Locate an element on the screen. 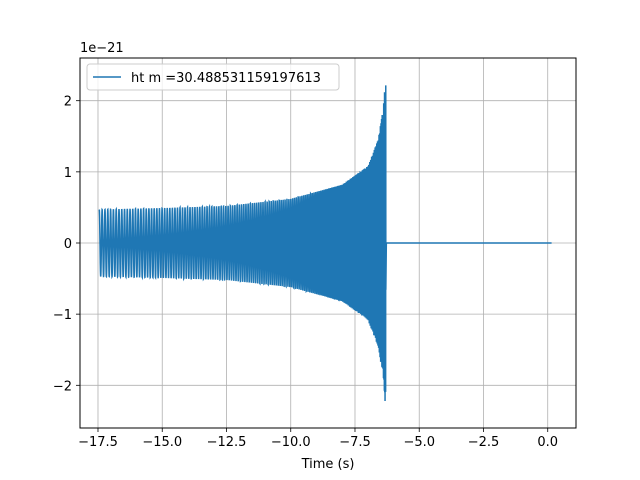 This screenshot has width=640, height=480. y-tick-label: −2 is located at coordinates (62, 386).